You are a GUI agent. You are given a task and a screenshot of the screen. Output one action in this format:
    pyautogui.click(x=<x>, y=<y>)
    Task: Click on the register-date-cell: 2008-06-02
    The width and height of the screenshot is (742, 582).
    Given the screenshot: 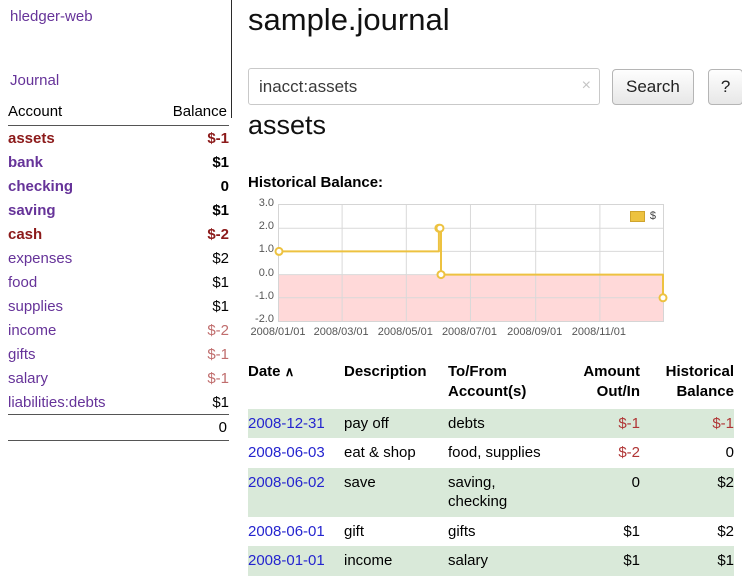 What is the action you would take?
    pyautogui.click(x=296, y=492)
    